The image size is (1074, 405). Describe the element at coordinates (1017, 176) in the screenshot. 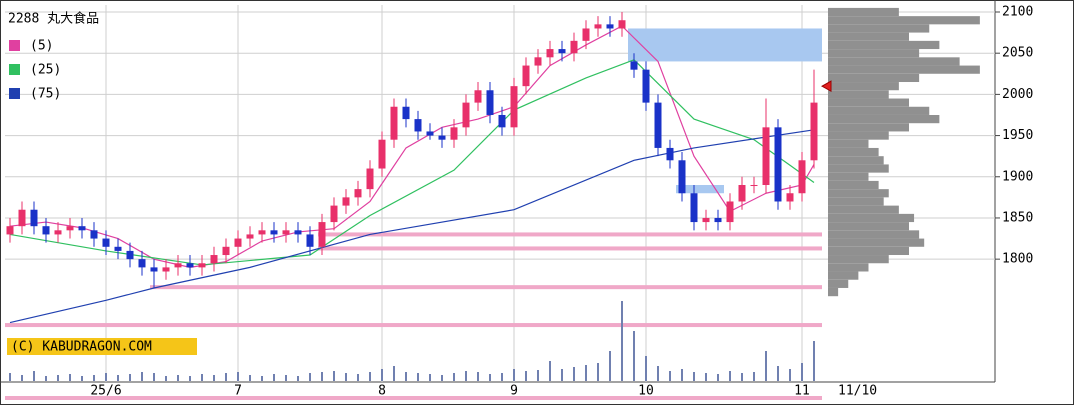

I see `y-tick-label: 1900` at that location.